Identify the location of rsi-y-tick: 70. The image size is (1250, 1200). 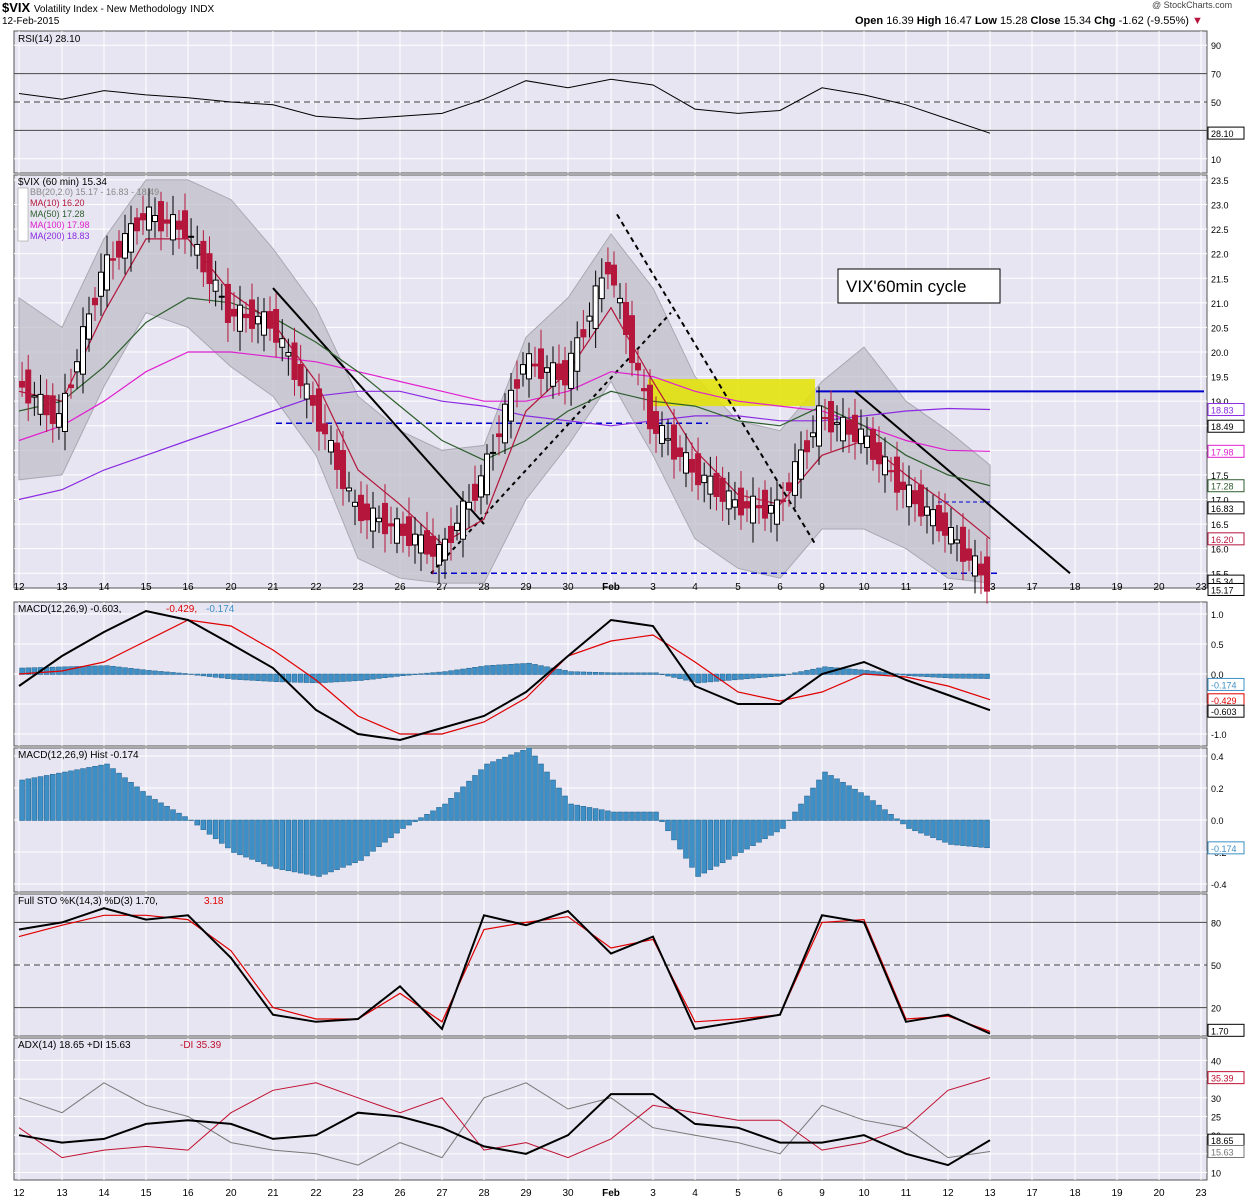
(1216, 75).